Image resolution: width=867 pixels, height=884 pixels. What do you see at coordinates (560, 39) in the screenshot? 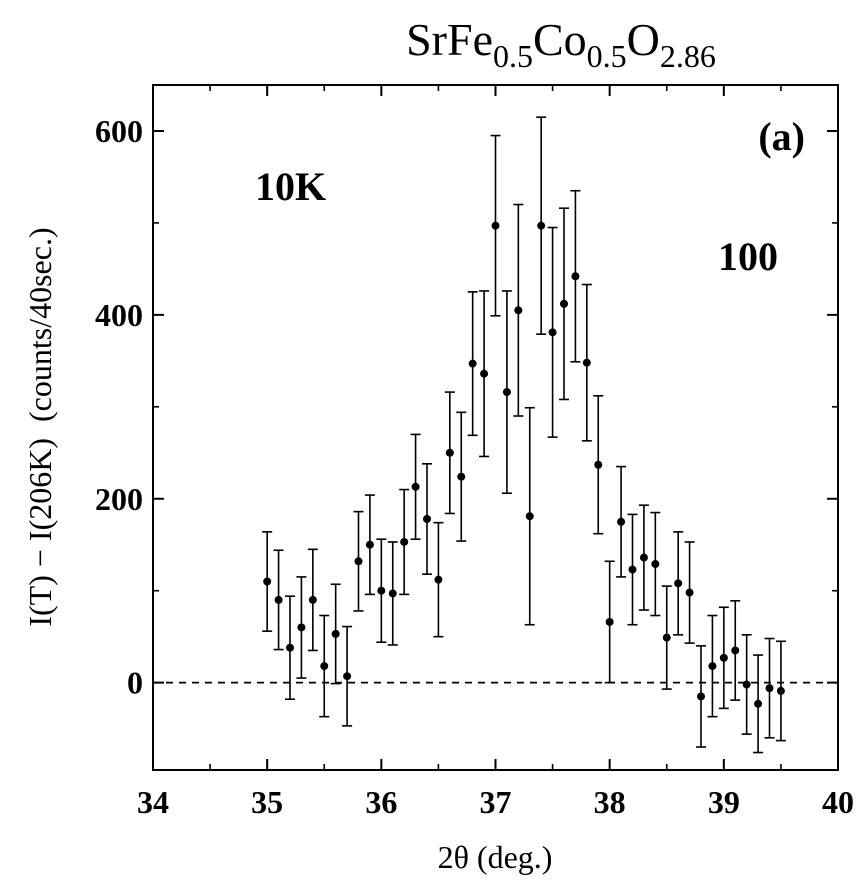
I see `title-part-3: Co` at bounding box center [560, 39].